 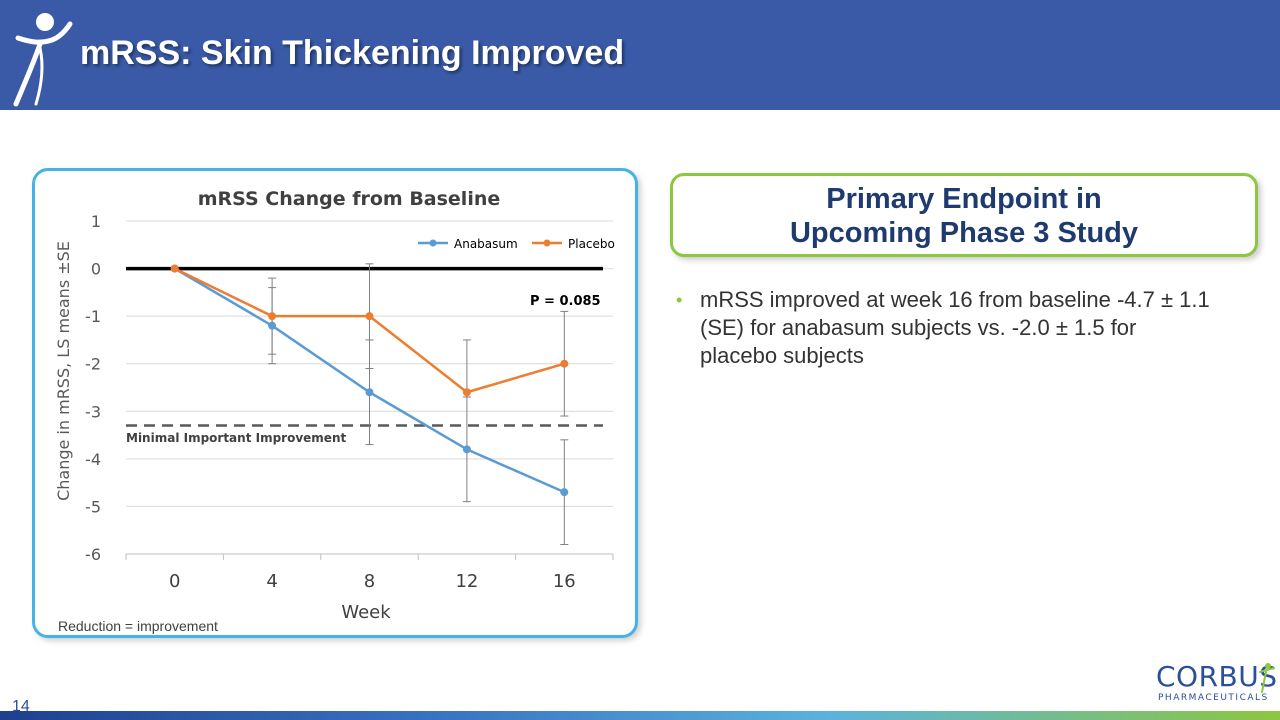 What do you see at coordinates (349, 199) in the screenshot?
I see `chart-title: mRSS Change from Baseline` at bounding box center [349, 199].